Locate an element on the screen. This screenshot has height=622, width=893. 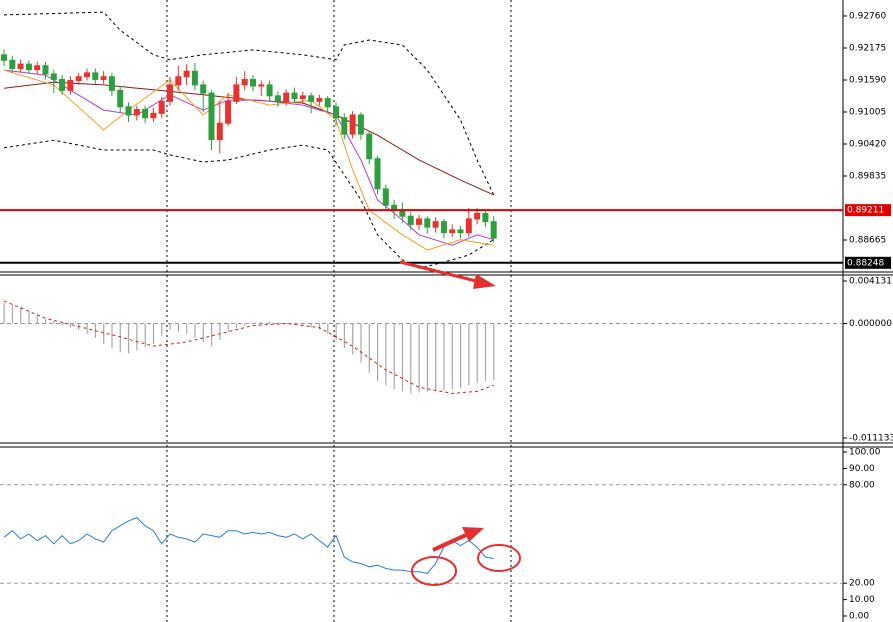
y-tick-label: 10.00 is located at coordinates (862, 600).